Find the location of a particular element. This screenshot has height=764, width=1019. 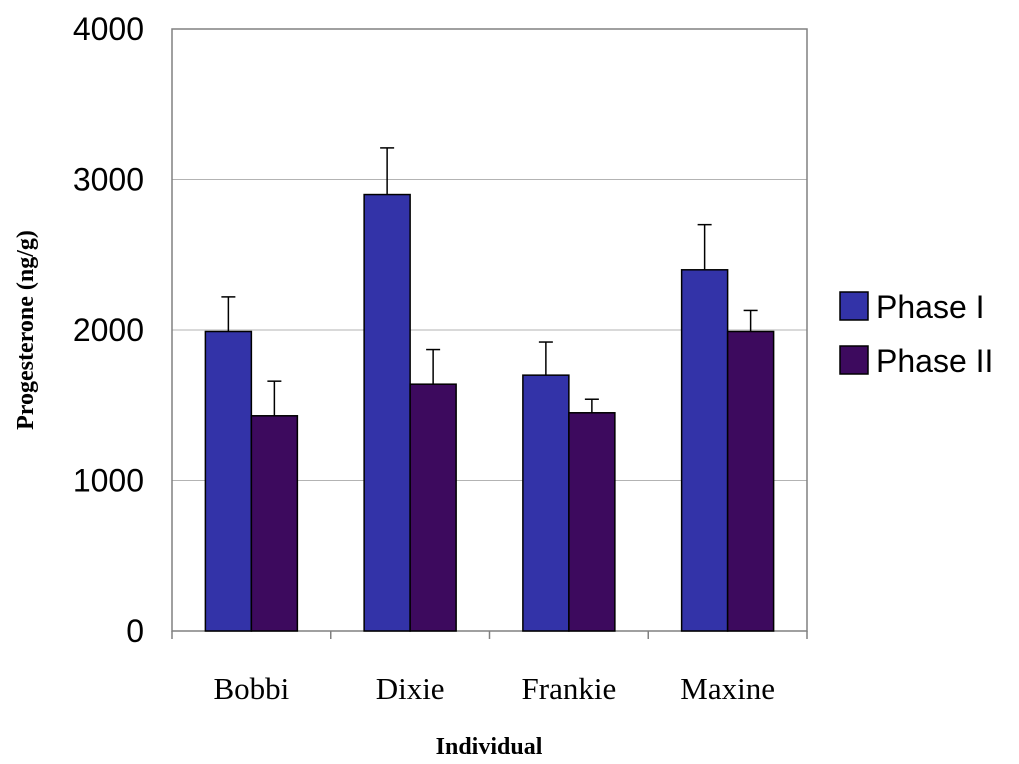

x-tick-label: Maxine is located at coordinates (727, 688).